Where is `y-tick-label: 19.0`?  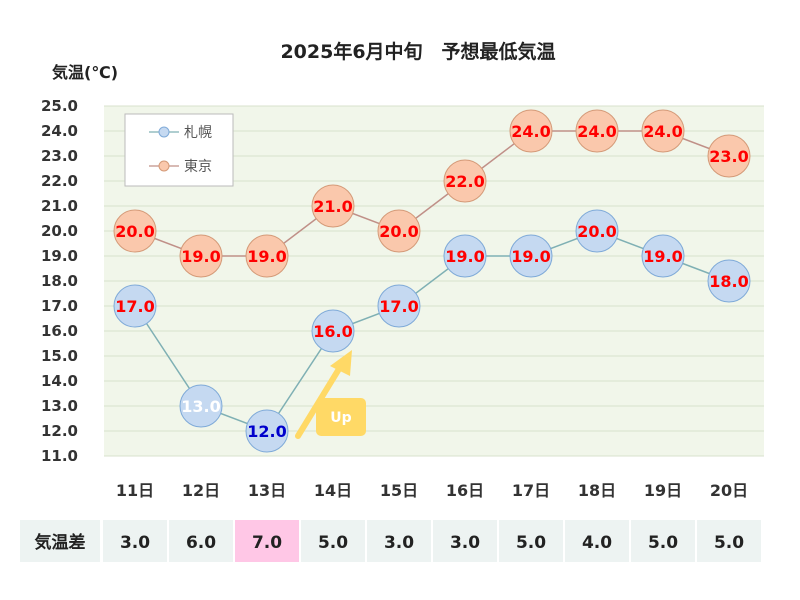 y-tick-label: 19.0 is located at coordinates (59, 256).